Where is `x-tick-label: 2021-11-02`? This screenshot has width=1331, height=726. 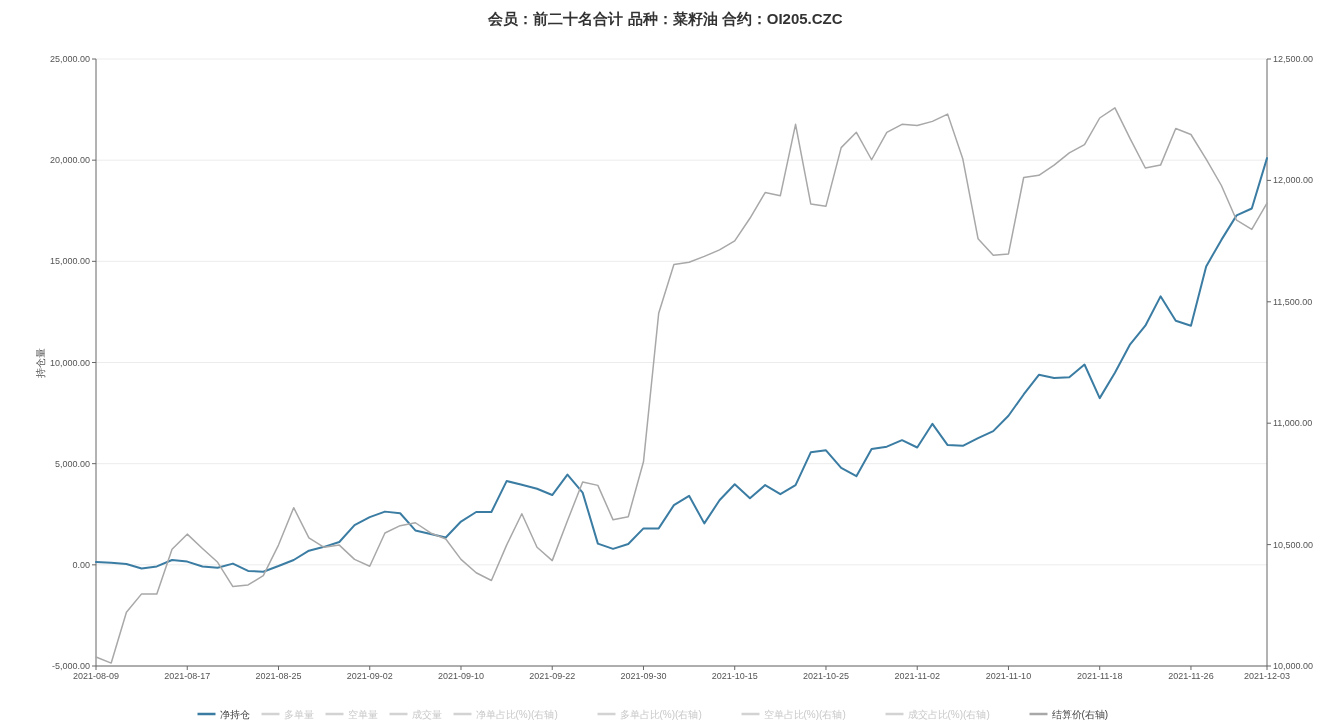 x-tick-label: 2021-11-02 is located at coordinates (917, 676).